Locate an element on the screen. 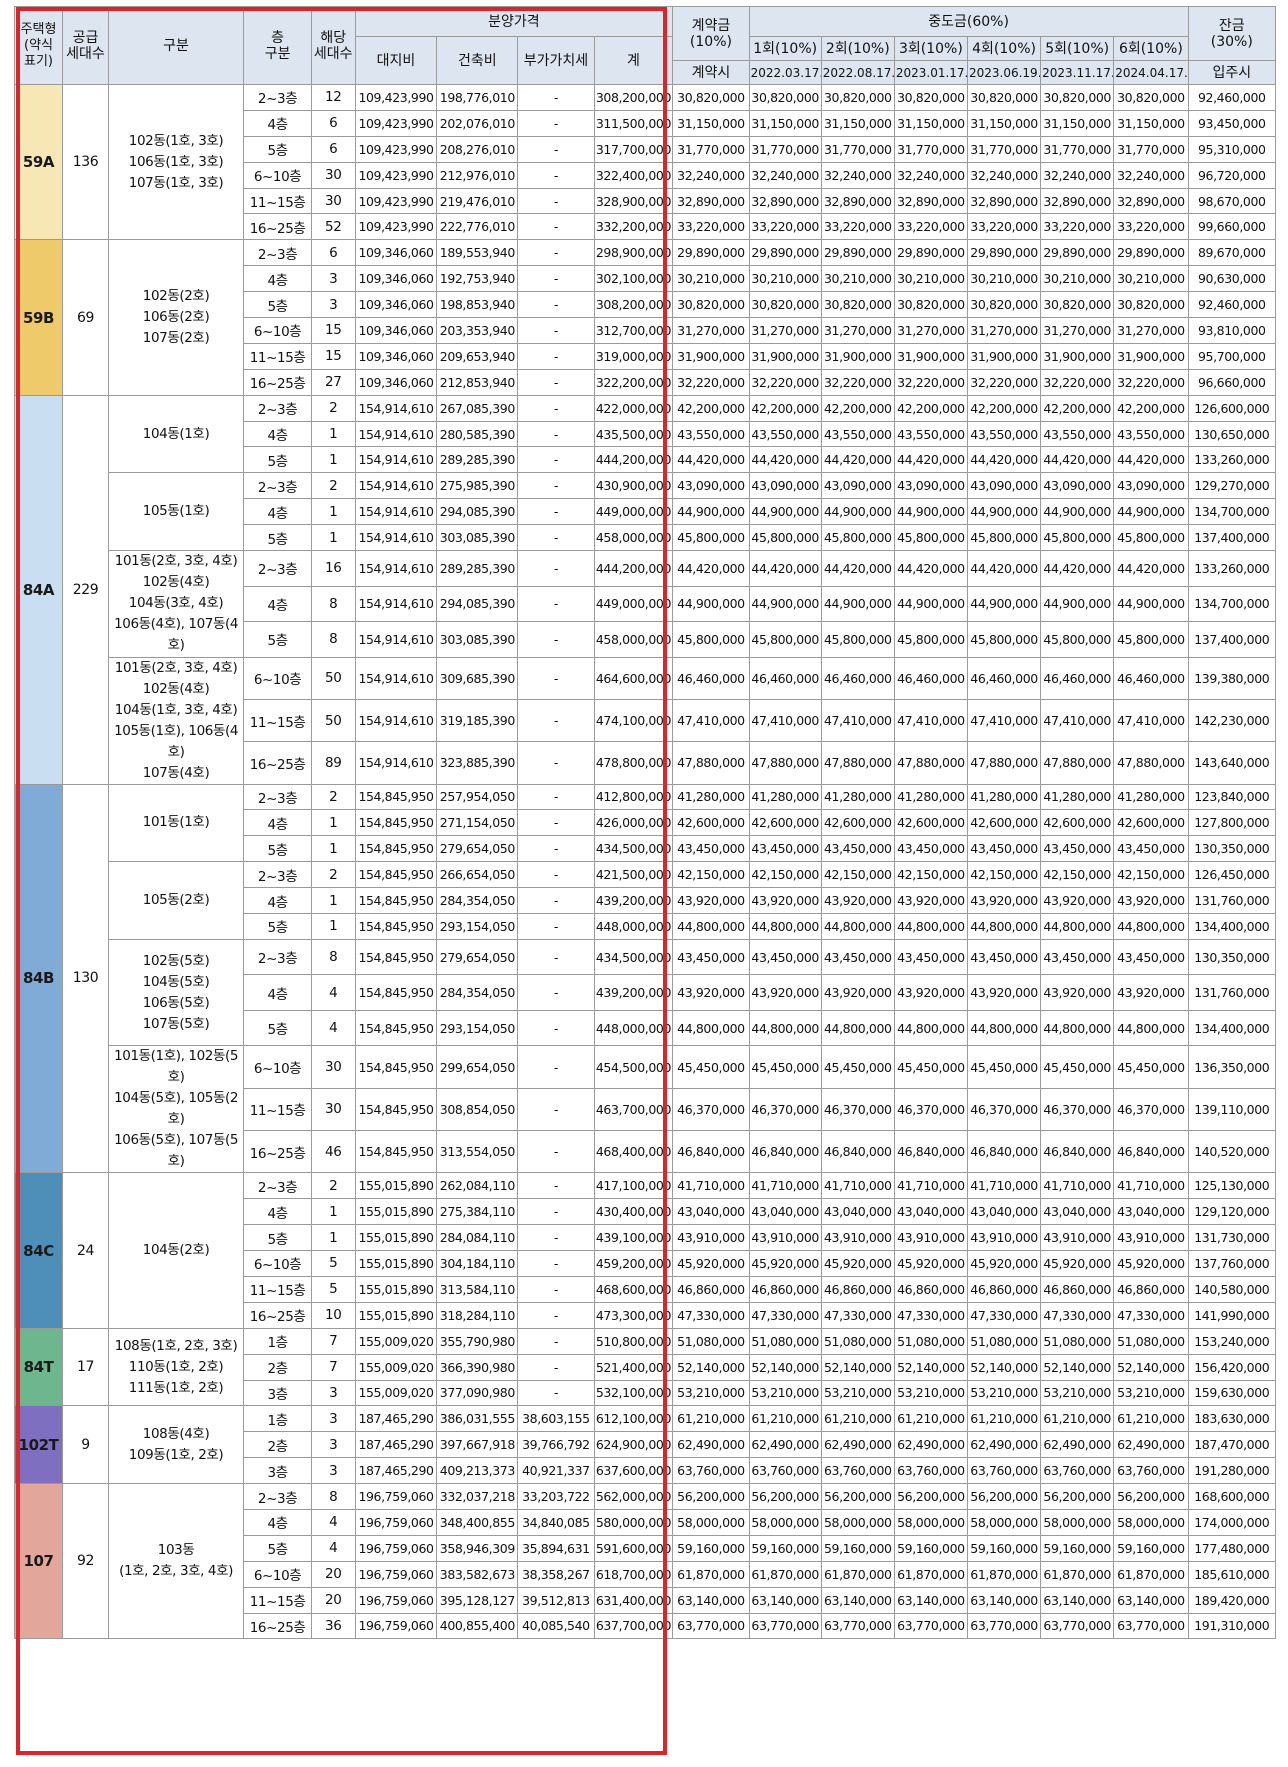 This screenshot has height=1767, width=1288. amount-cell: 42,150,000 is located at coordinates (1151, 875).